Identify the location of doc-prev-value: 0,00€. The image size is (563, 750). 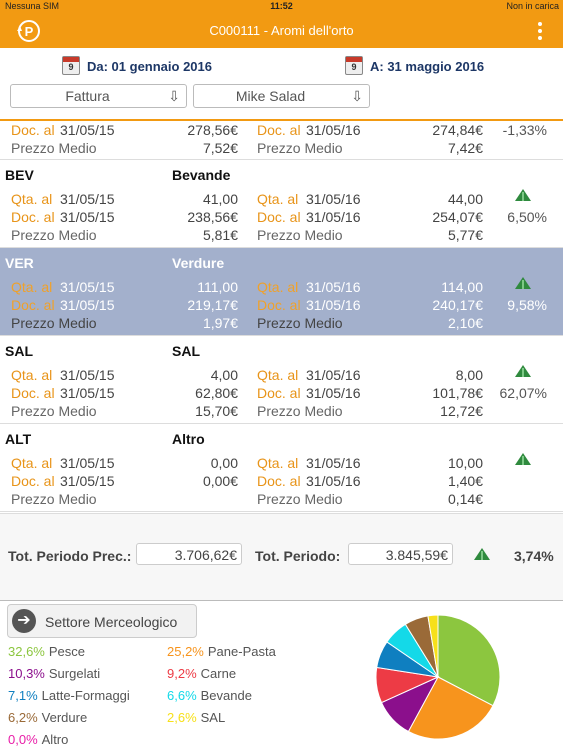
(220, 481).